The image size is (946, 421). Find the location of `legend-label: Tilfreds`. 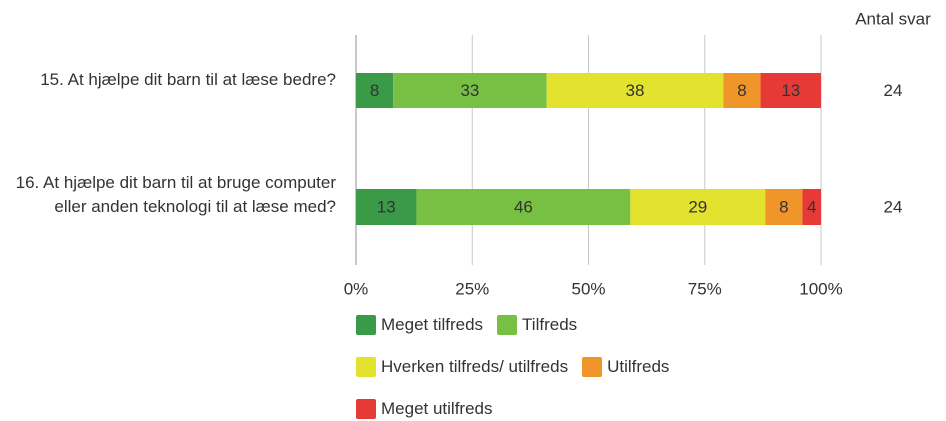

legend-label: Tilfreds is located at coordinates (550, 324).